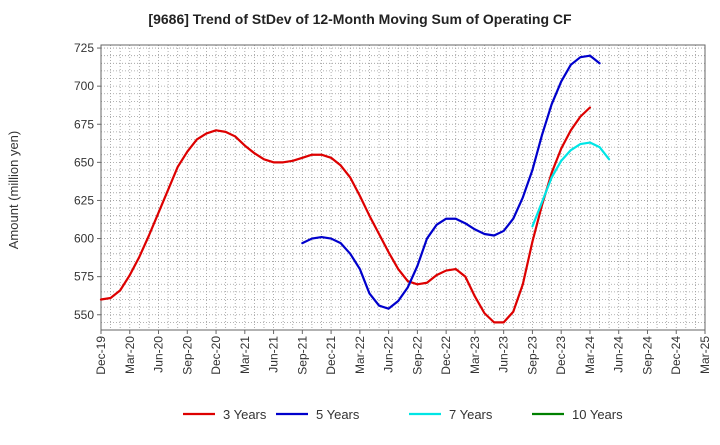  I want to click on y-tick-label: 650, so click(84, 162).